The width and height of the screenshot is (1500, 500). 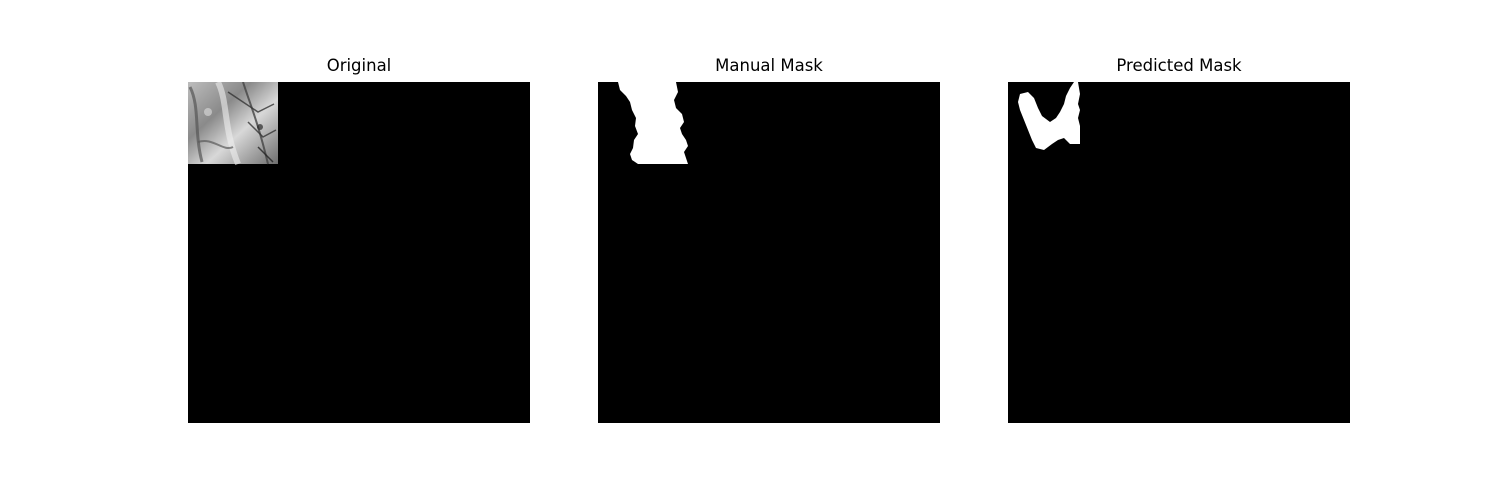 I want to click on predicted-mask-panel-title: Predicted Mask, so click(x=1179, y=65).